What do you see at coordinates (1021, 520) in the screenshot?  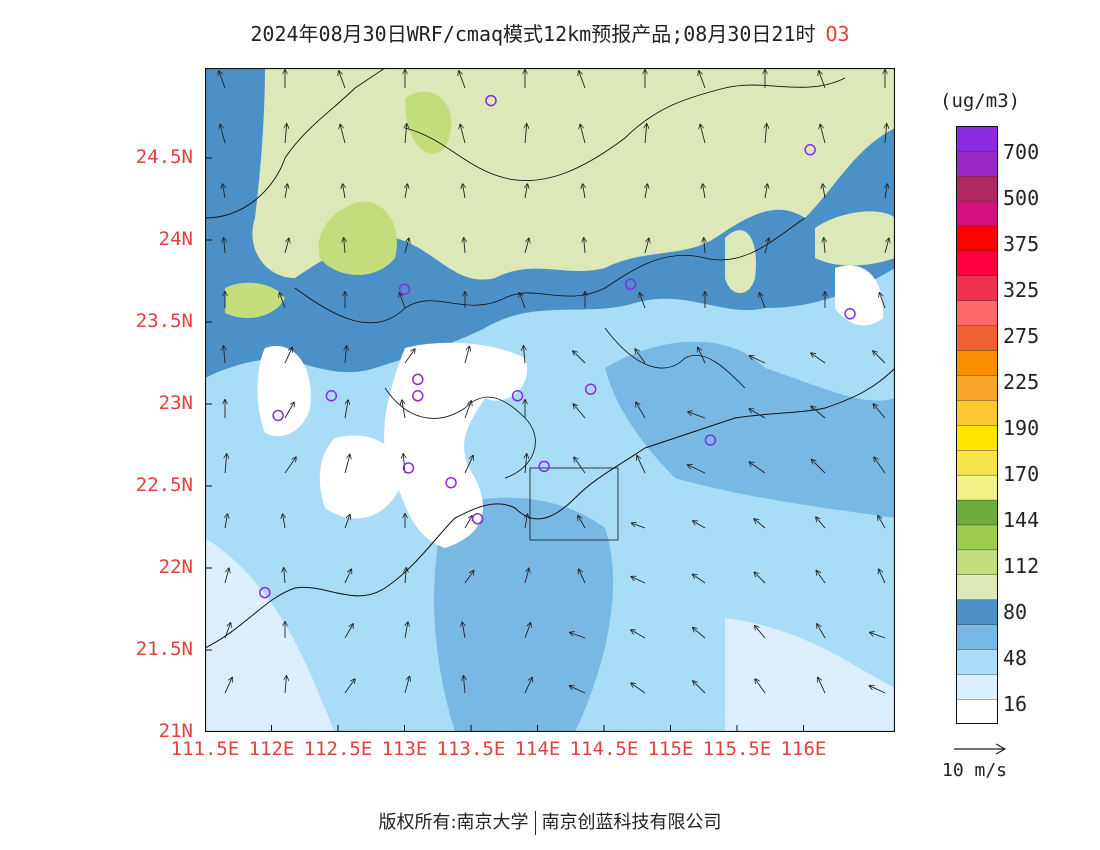 I see `colorbar-label: 144` at bounding box center [1021, 520].